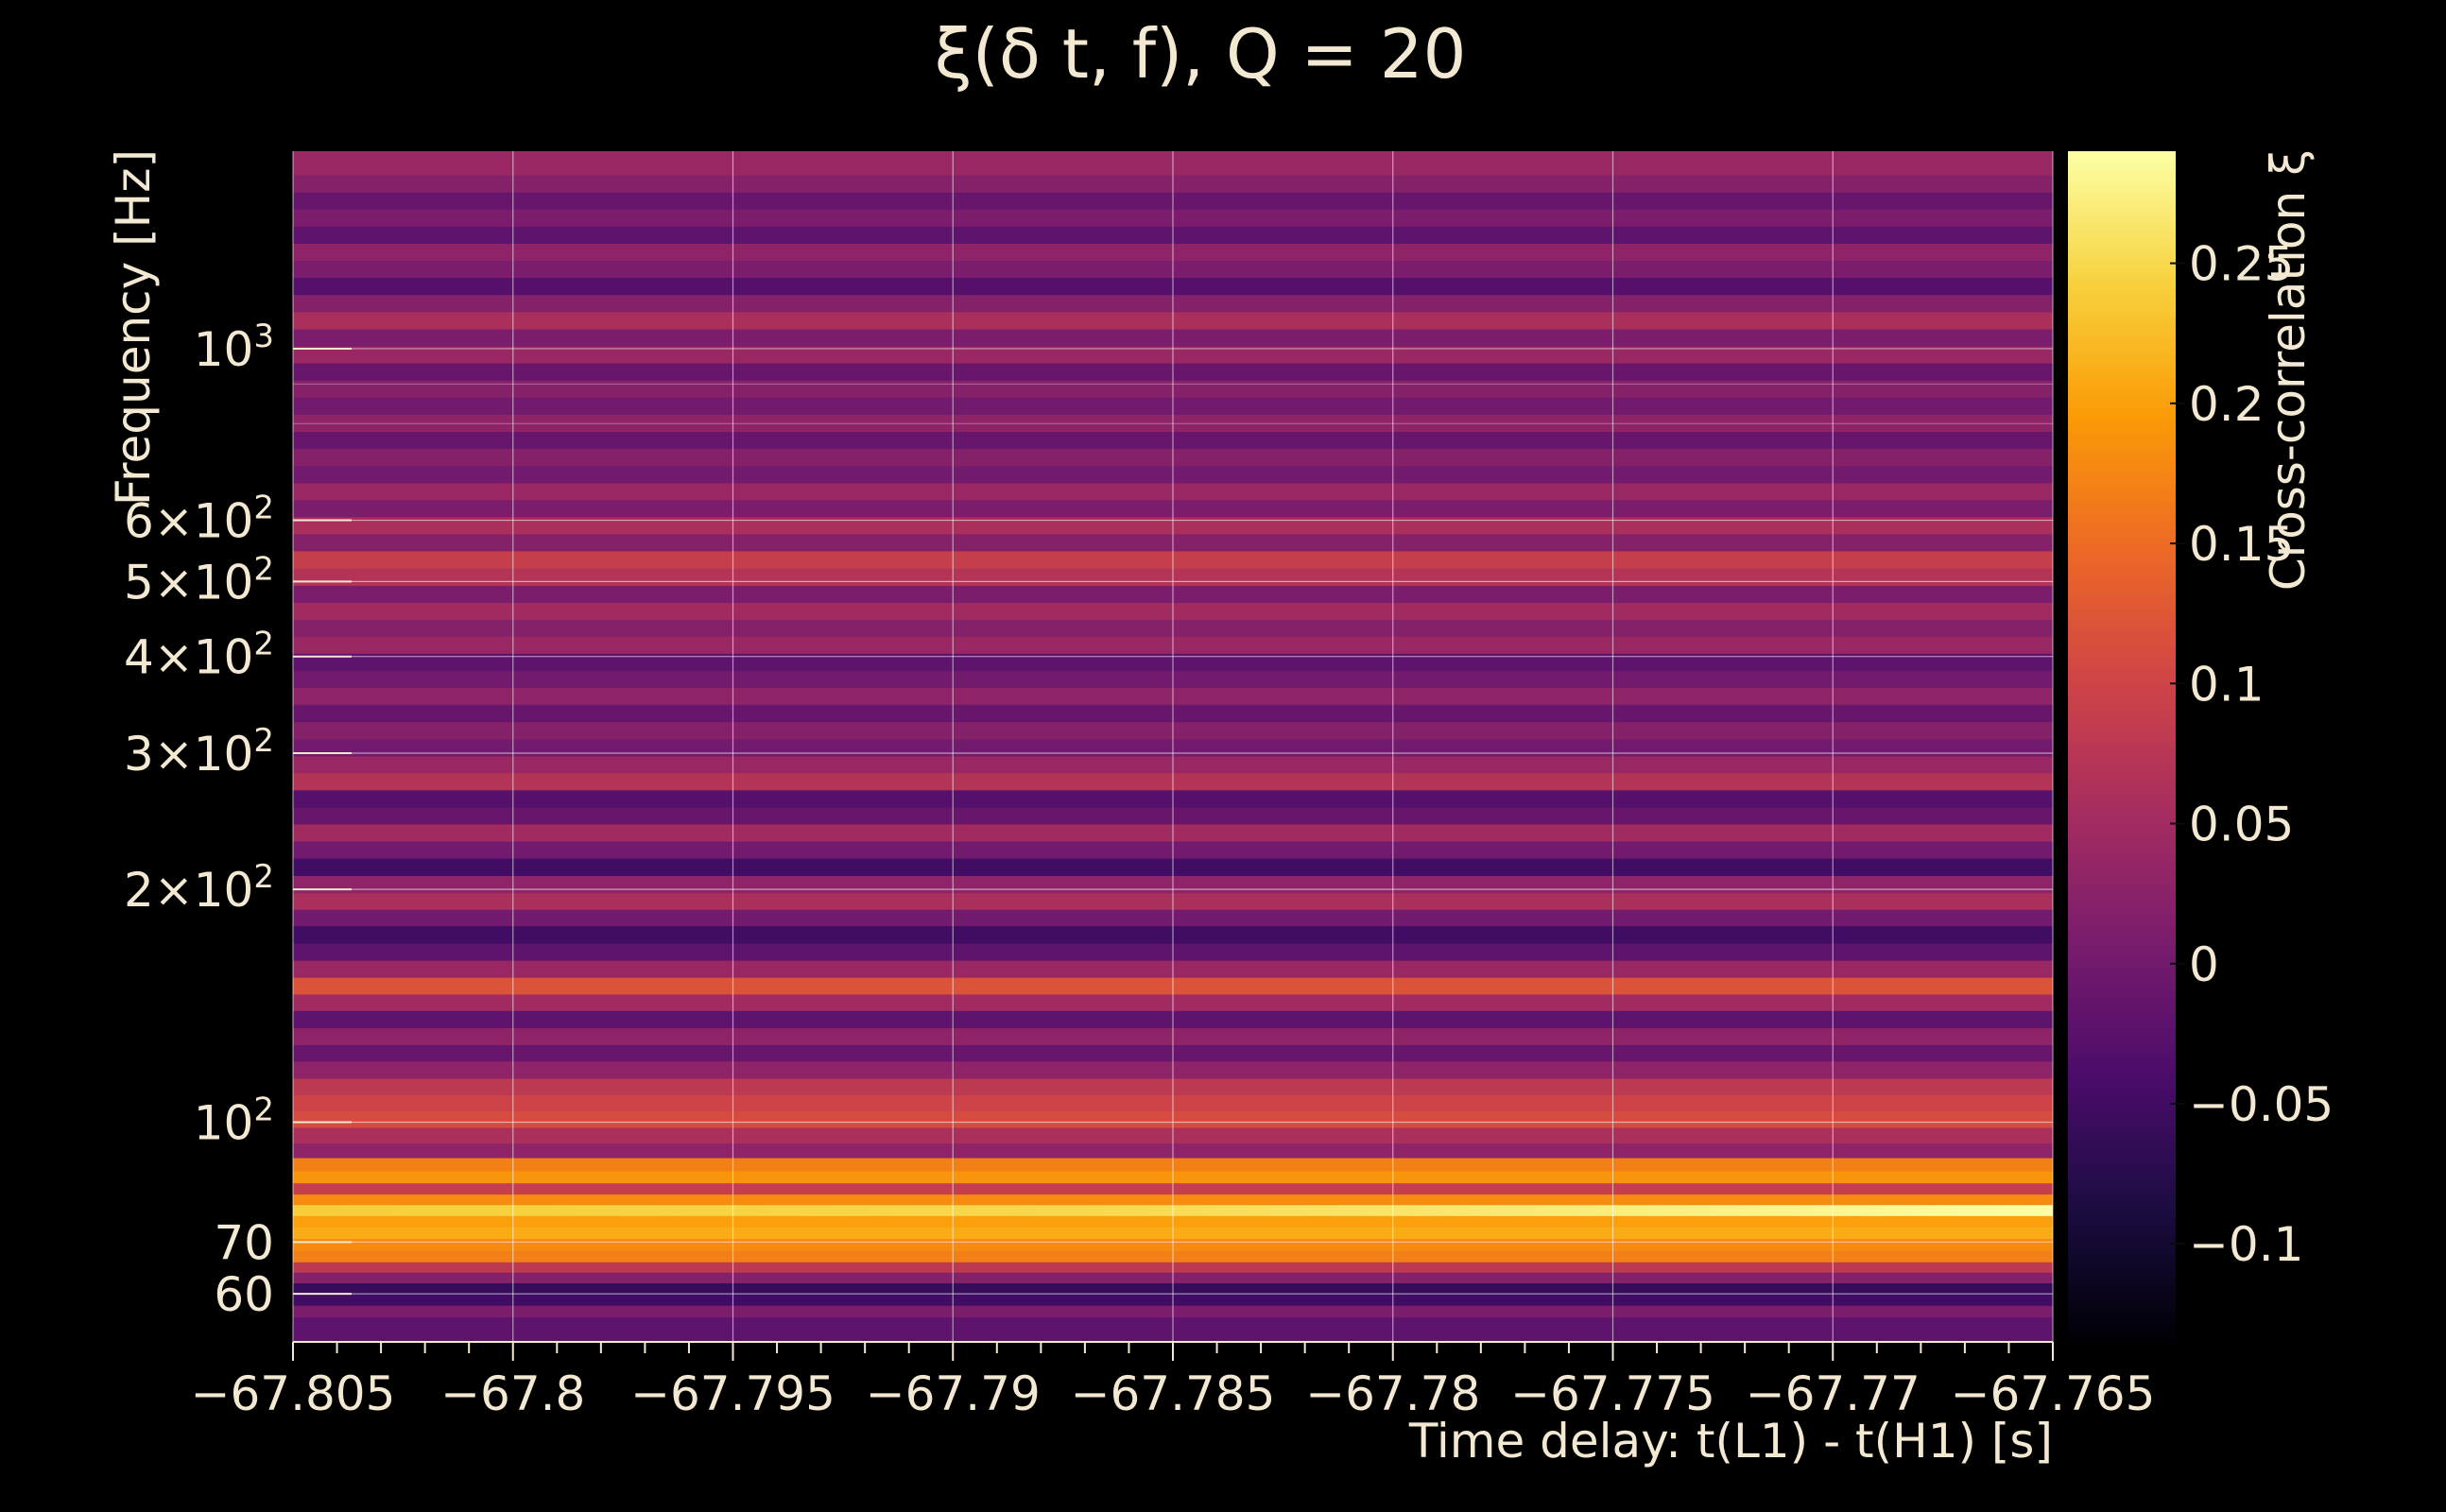 The height and width of the screenshot is (1512, 2446). What do you see at coordinates (1833, 1393) in the screenshot?
I see `x-tick-label: −67.77` at bounding box center [1833, 1393].